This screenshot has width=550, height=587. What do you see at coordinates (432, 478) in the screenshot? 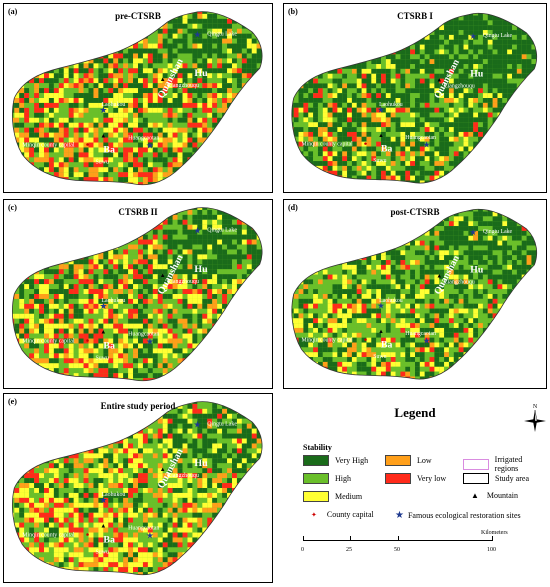
I see `legend-label: Very low` at bounding box center [432, 478].